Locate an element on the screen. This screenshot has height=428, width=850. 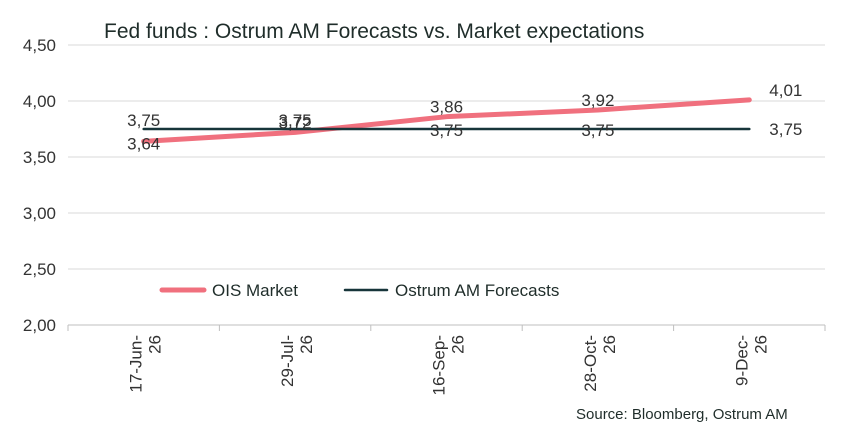
x-tick-label-text: 17-Jun-26 is located at coordinates (146, 364).